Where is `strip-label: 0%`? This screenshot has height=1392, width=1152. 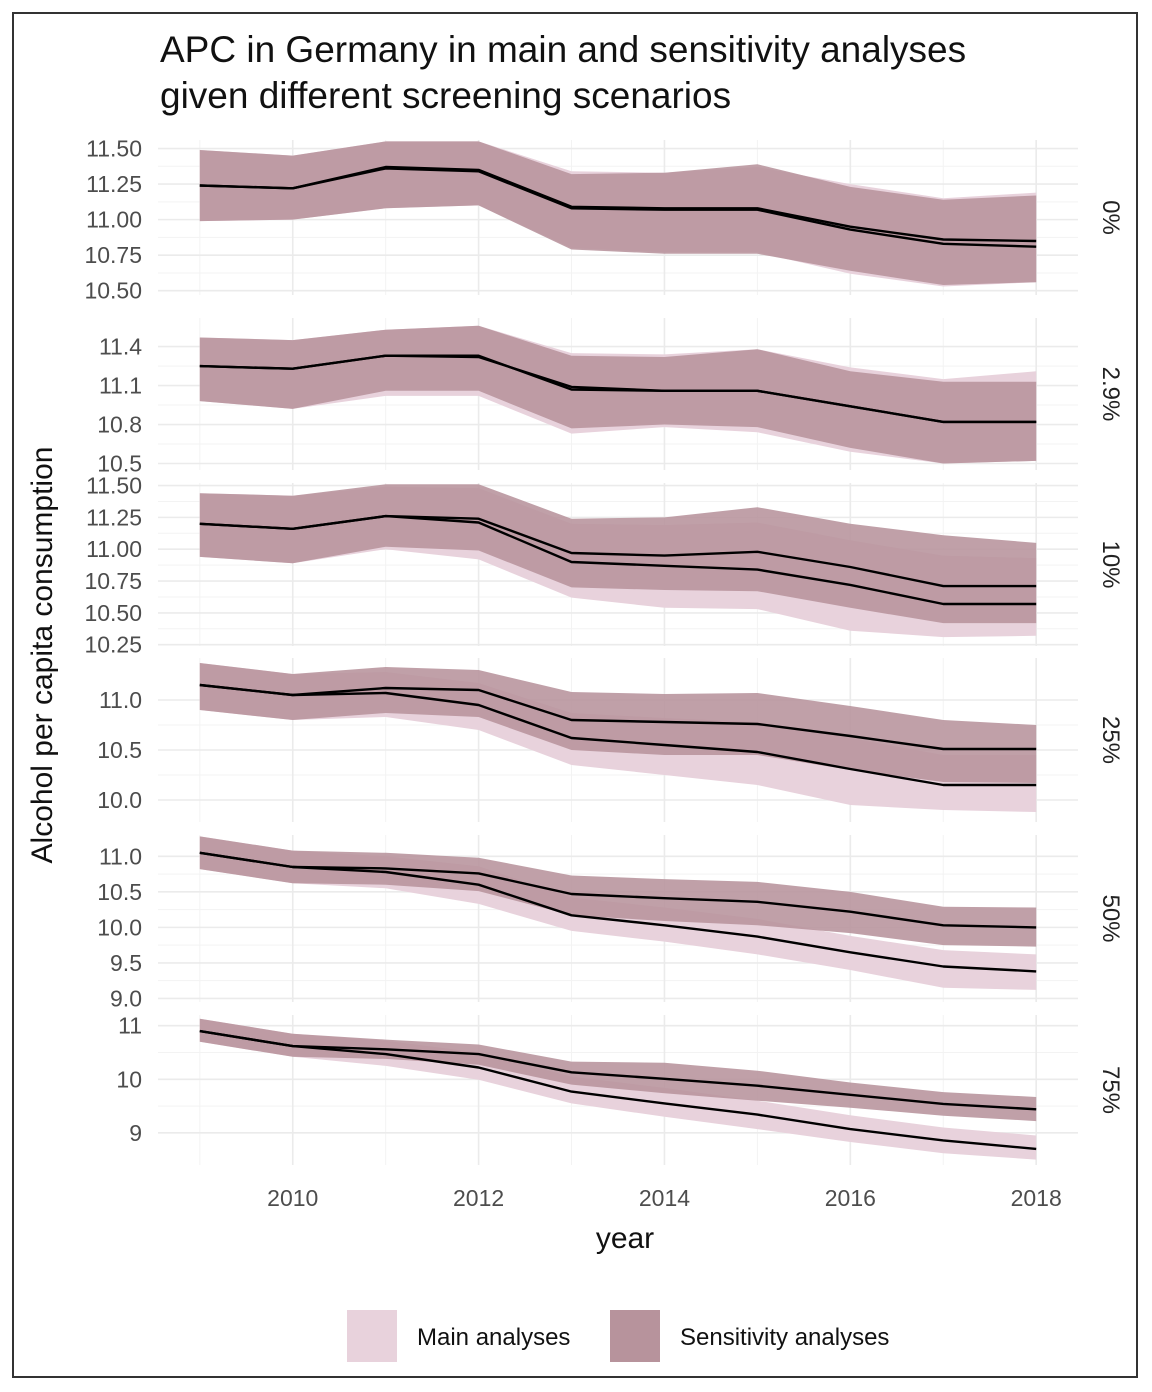
strip-label: 0% is located at coordinates (1110, 217).